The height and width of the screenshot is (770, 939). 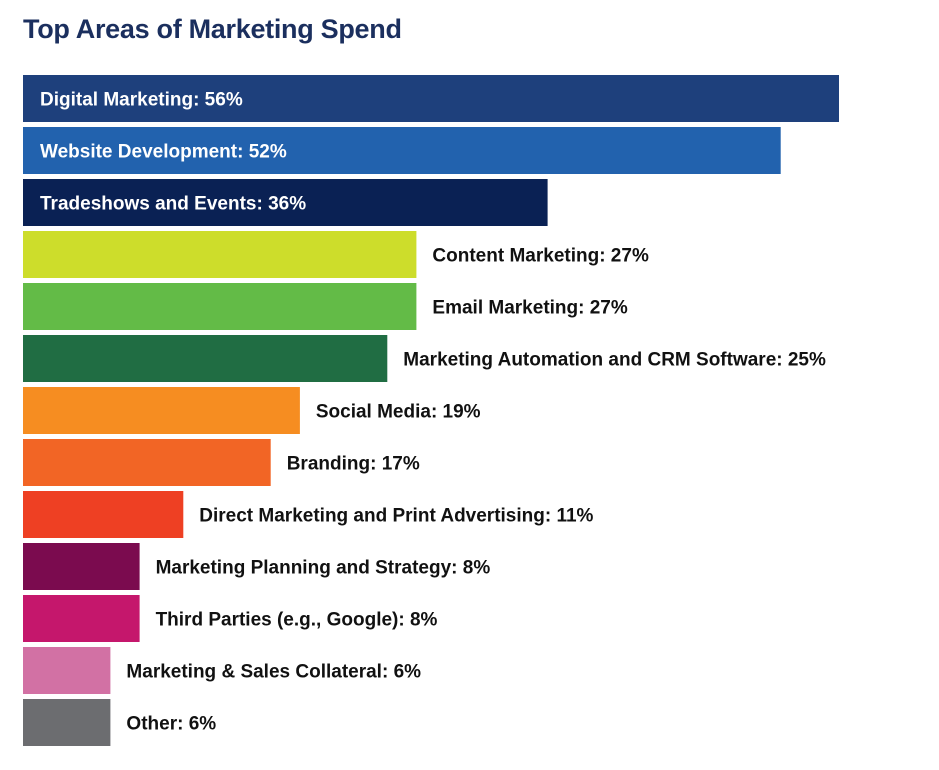 I want to click on bar-label-0: Digital Marketing: 56%, so click(x=141, y=100).